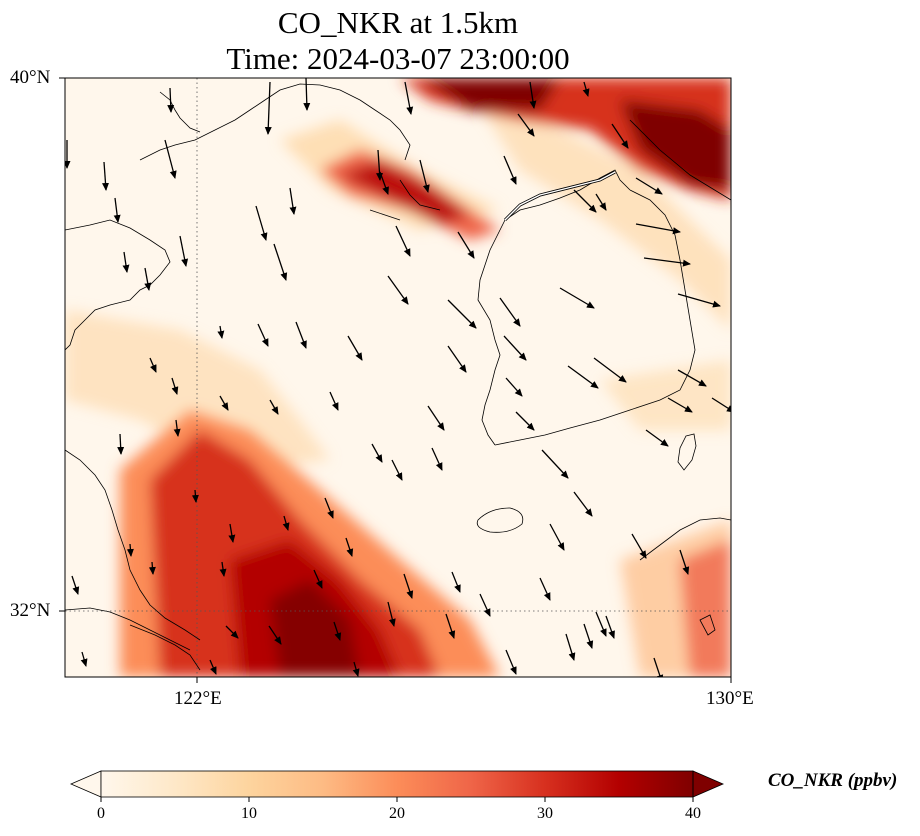 The image size is (920, 836). What do you see at coordinates (730, 698) in the screenshot?
I see `x-tick-label-130: 130°E` at bounding box center [730, 698].